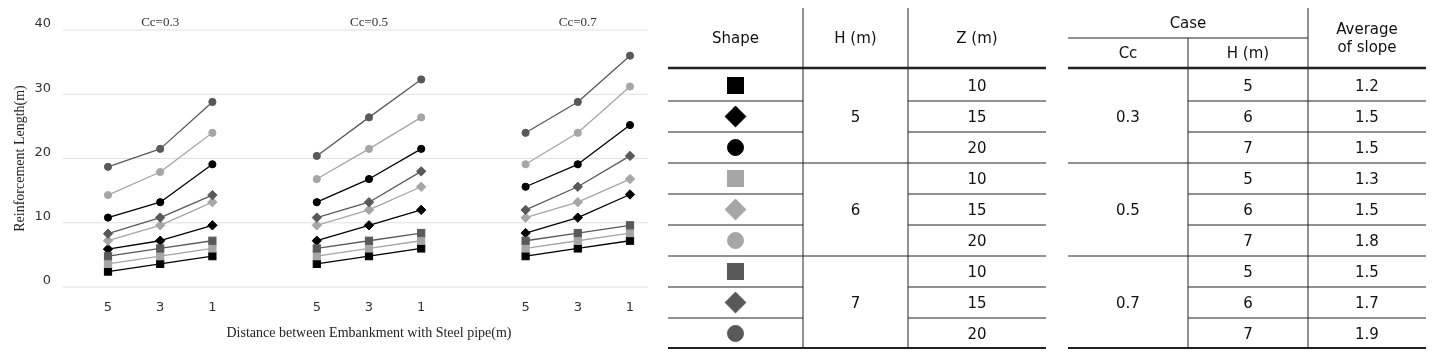 The height and width of the screenshot is (357, 1434). I want to click on text: Case, so click(1188, 23).